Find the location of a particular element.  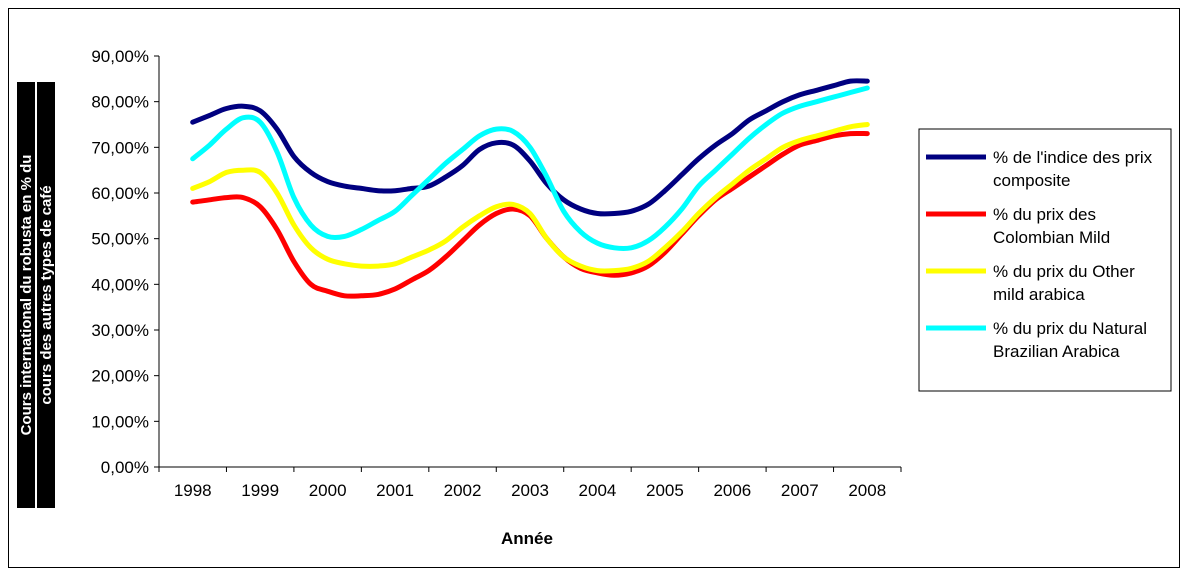

legend-box is located at coordinates (1045, 260).